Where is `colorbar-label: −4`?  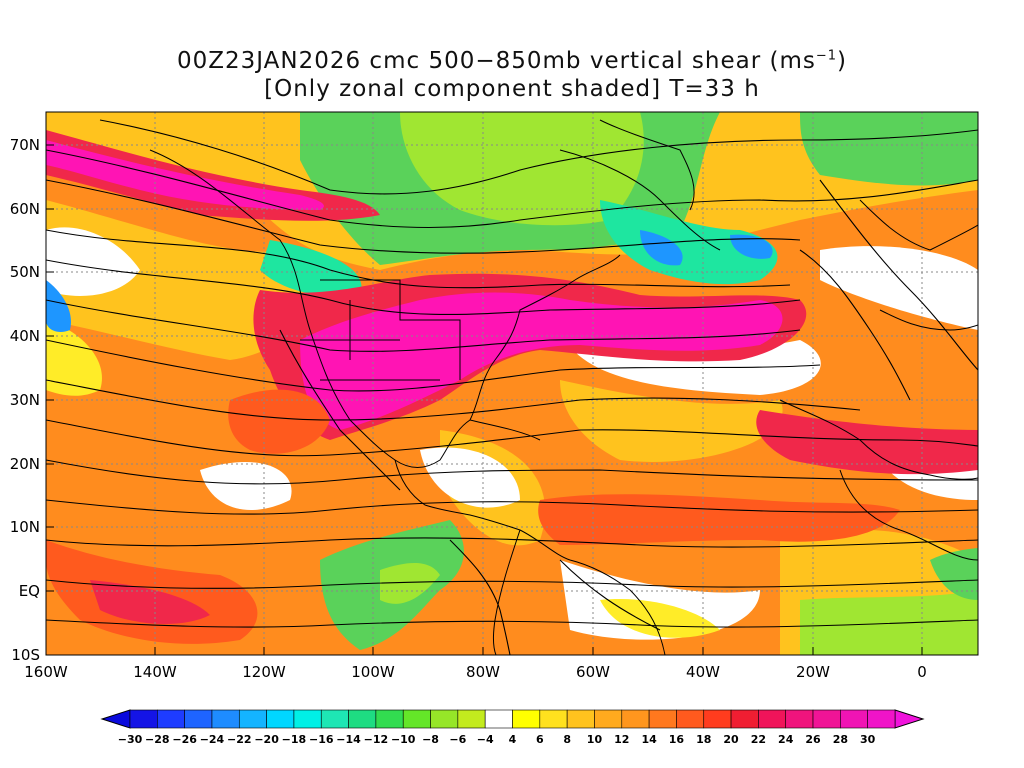 colorbar-label: −4 is located at coordinates (485, 739).